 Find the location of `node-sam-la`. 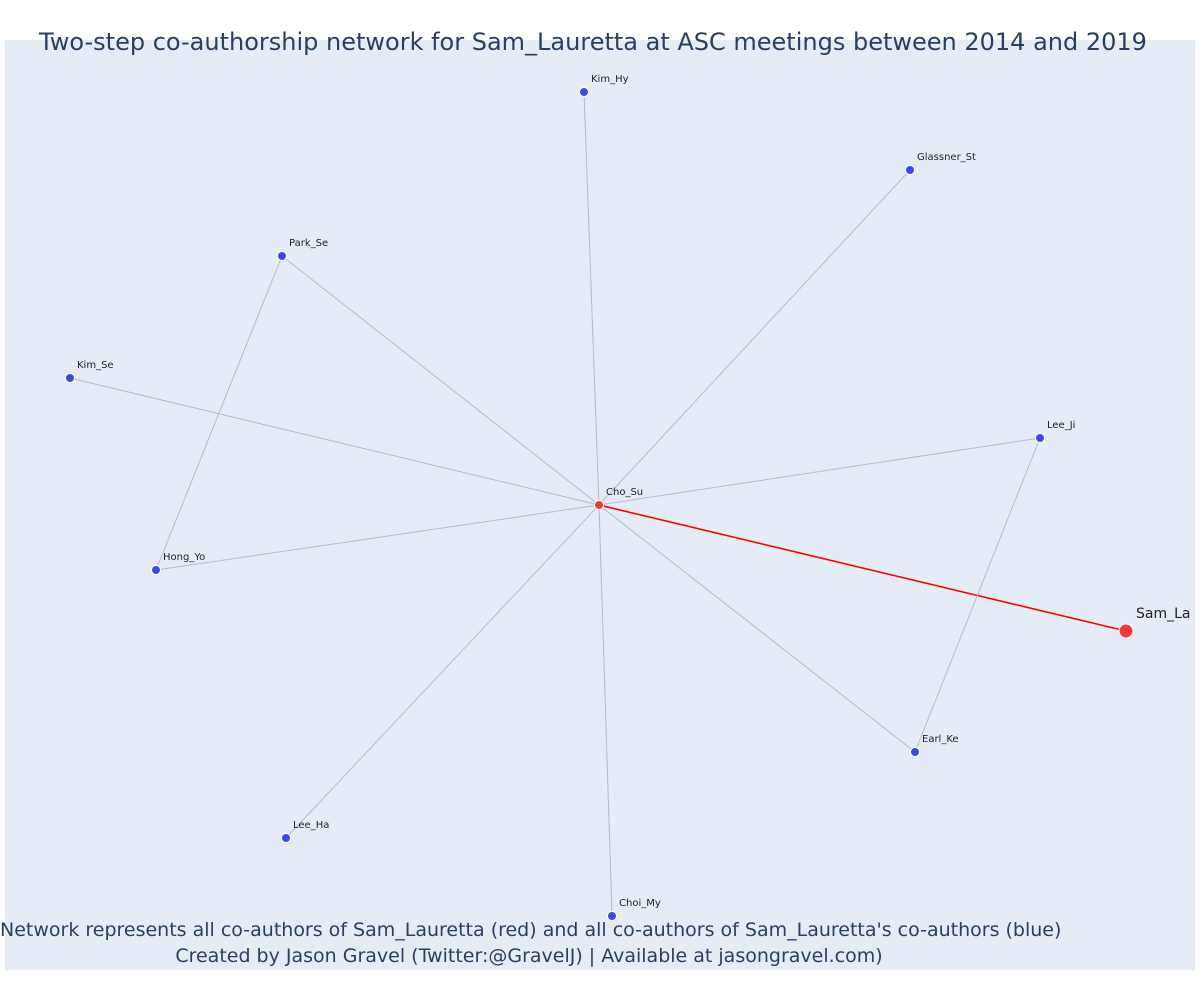

node-sam-la is located at coordinates (1126, 631).